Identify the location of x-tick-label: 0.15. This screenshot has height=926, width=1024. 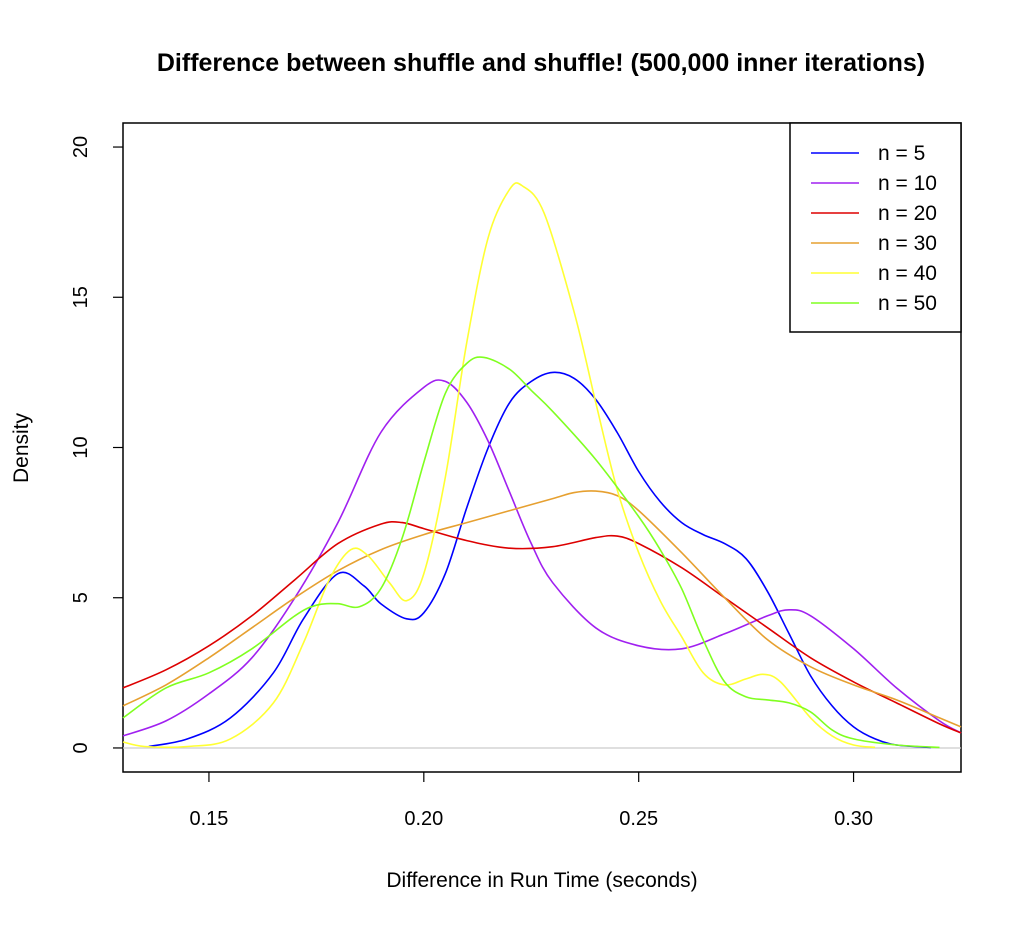
(208, 819).